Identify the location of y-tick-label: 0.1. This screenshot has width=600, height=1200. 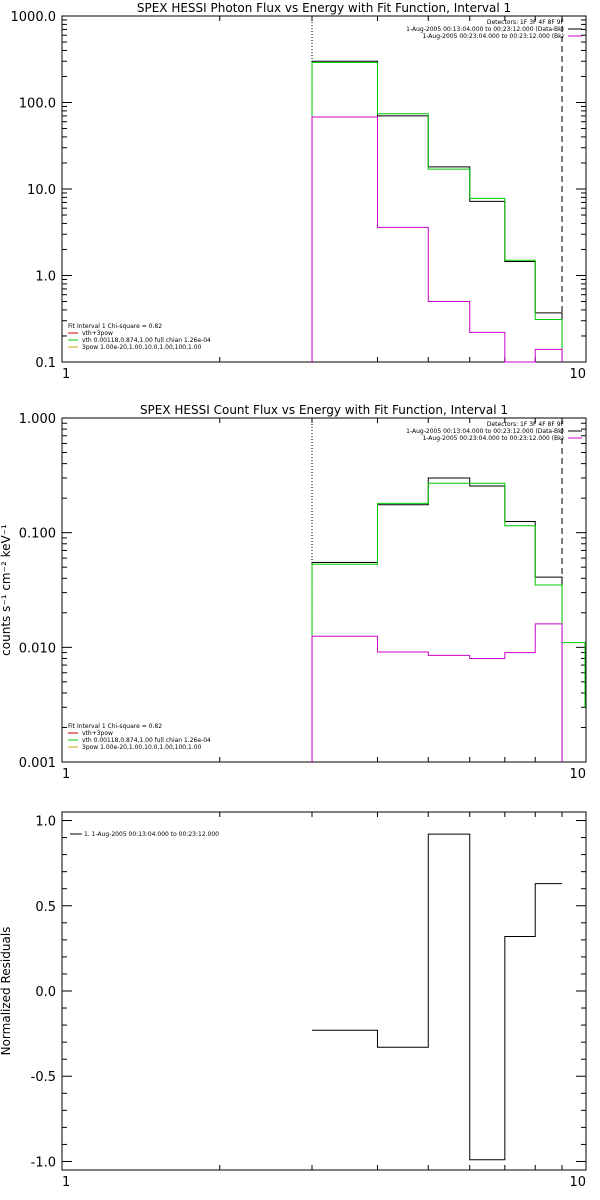
(45, 363).